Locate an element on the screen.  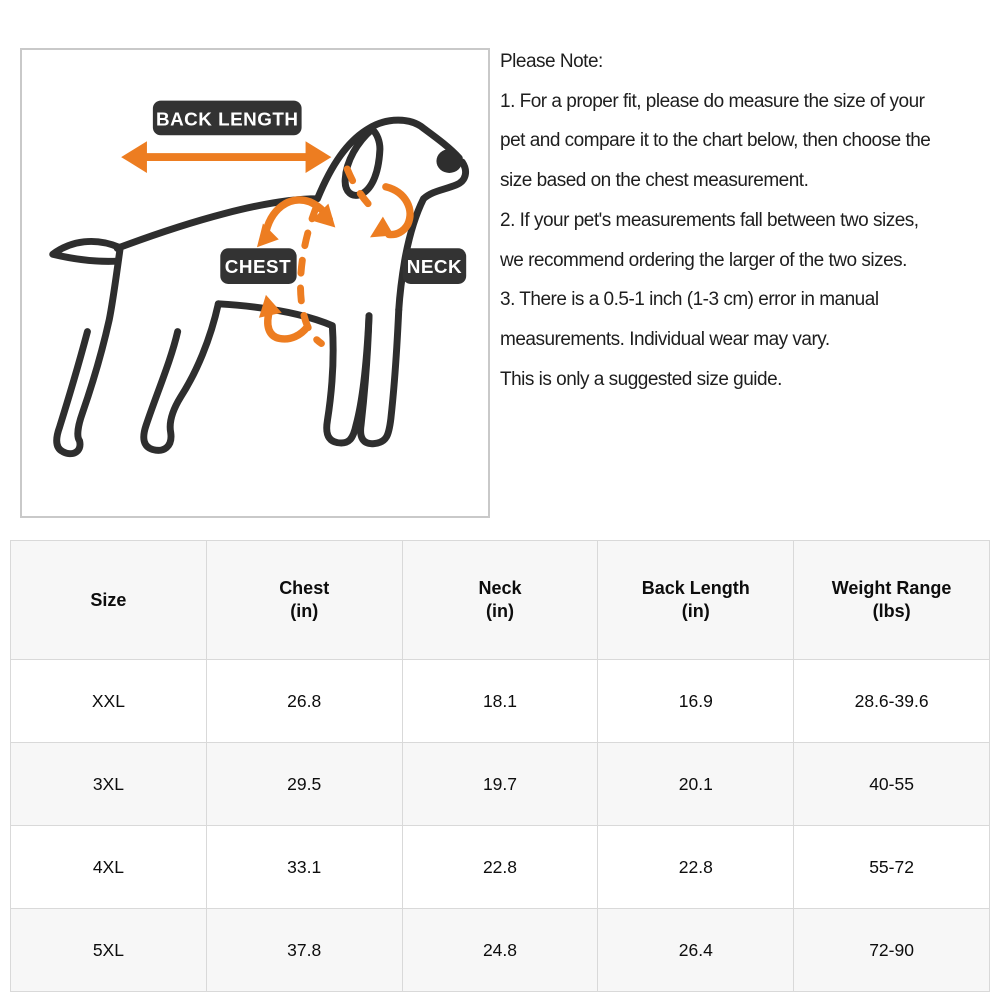
note-line-7: measurements. Individual wear may vary. is located at coordinates (665, 339).